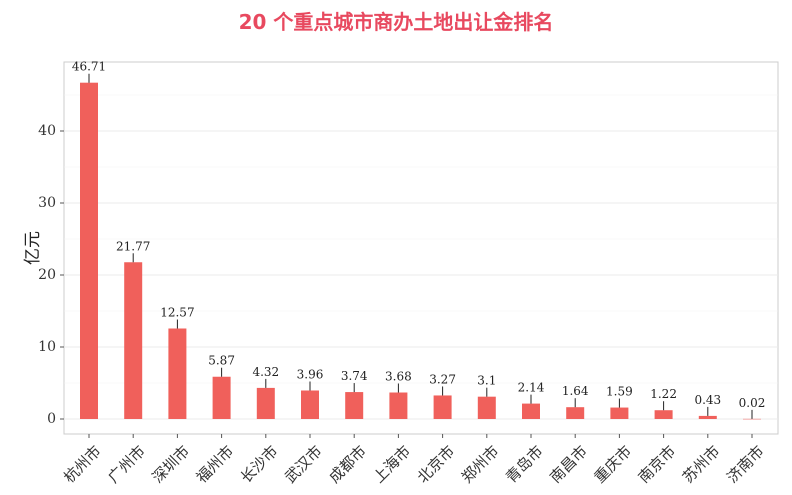 This screenshot has width=792, height=495. What do you see at coordinates (619, 392) in the screenshot?
I see `data-label: 1.59` at bounding box center [619, 392].